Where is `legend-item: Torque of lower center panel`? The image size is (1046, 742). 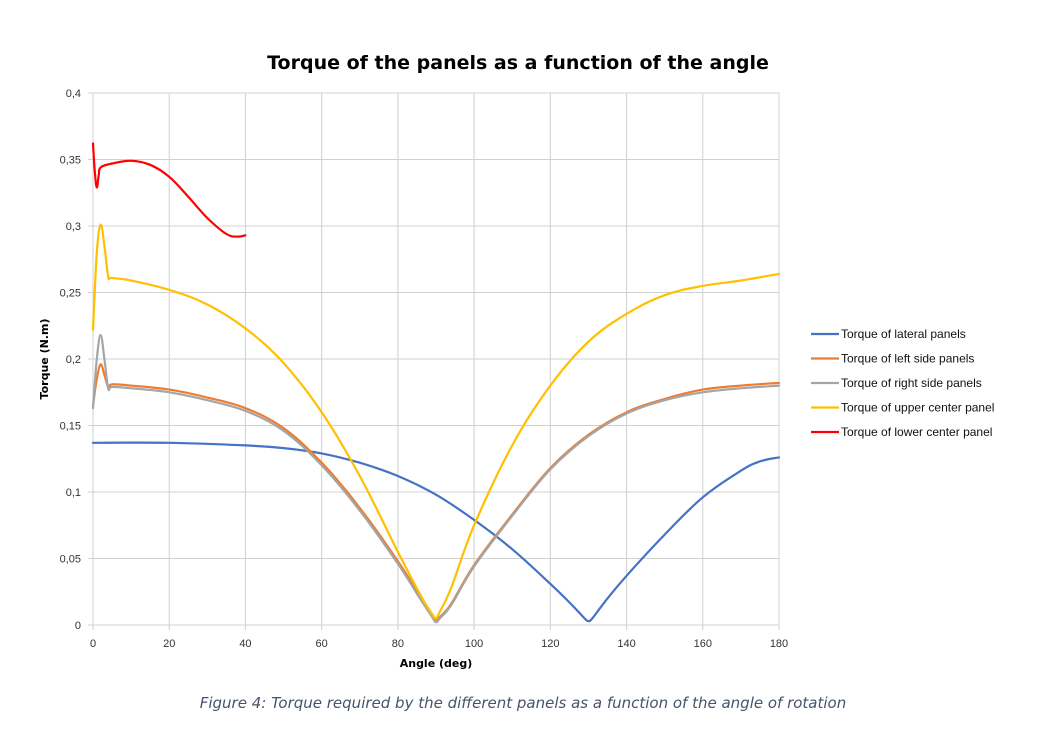
legend-item: Torque of lower center panel is located at coordinates (901, 432).